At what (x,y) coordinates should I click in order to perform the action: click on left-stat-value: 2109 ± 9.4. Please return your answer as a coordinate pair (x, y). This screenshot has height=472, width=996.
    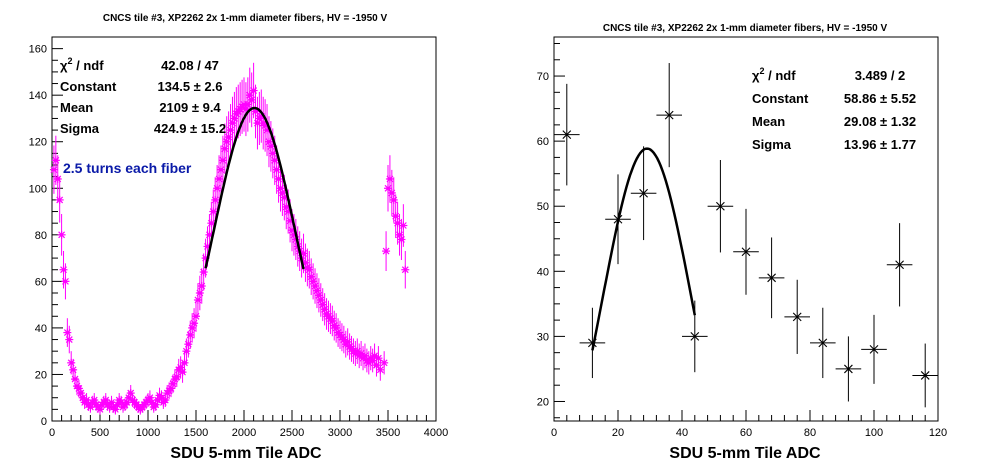
    Looking at the image, I should click on (190, 107).